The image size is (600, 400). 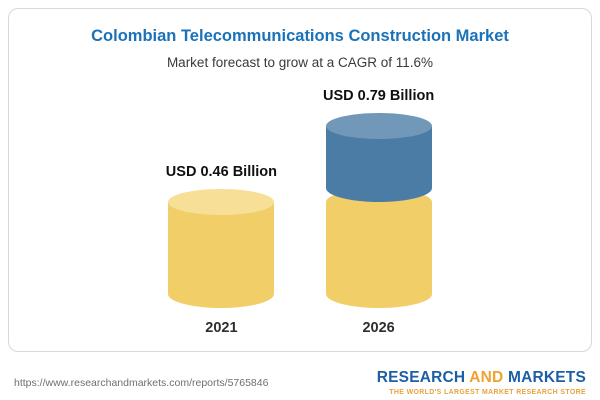 I want to click on cylinder-bar-2026, so click(x=378, y=210).